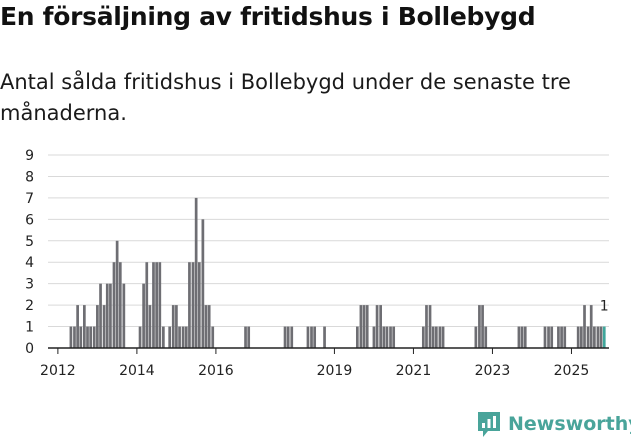 This screenshot has width=631, height=439. I want to click on y-tick-label: 3, so click(29, 285).